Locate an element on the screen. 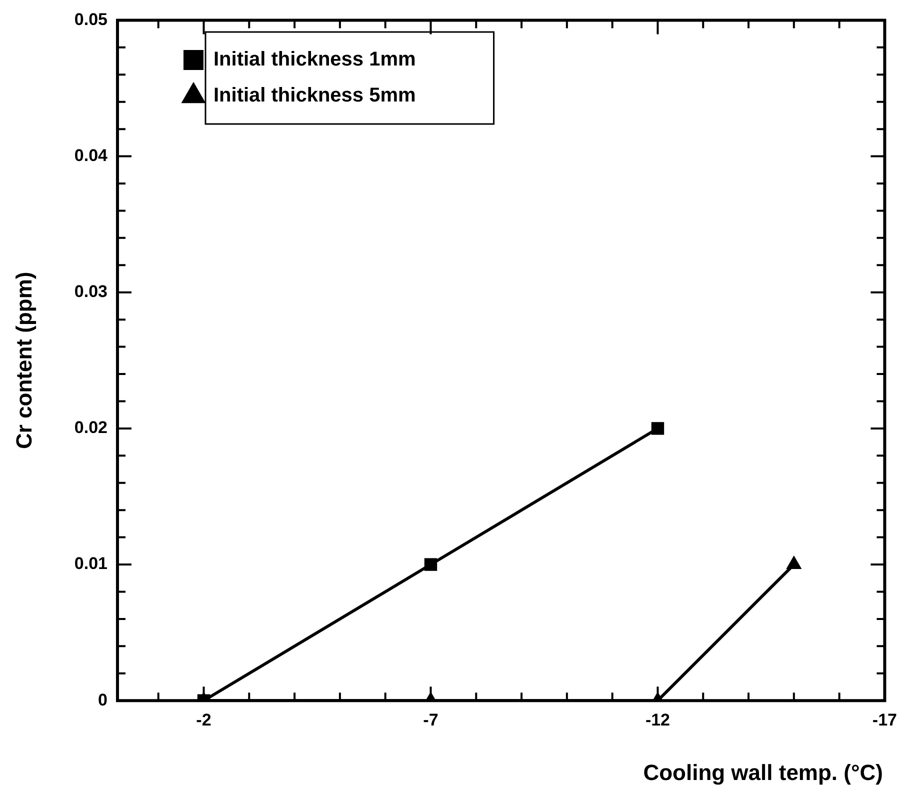 This screenshot has width=907, height=801. y-tick-label: 0.04 is located at coordinates (91, 155).